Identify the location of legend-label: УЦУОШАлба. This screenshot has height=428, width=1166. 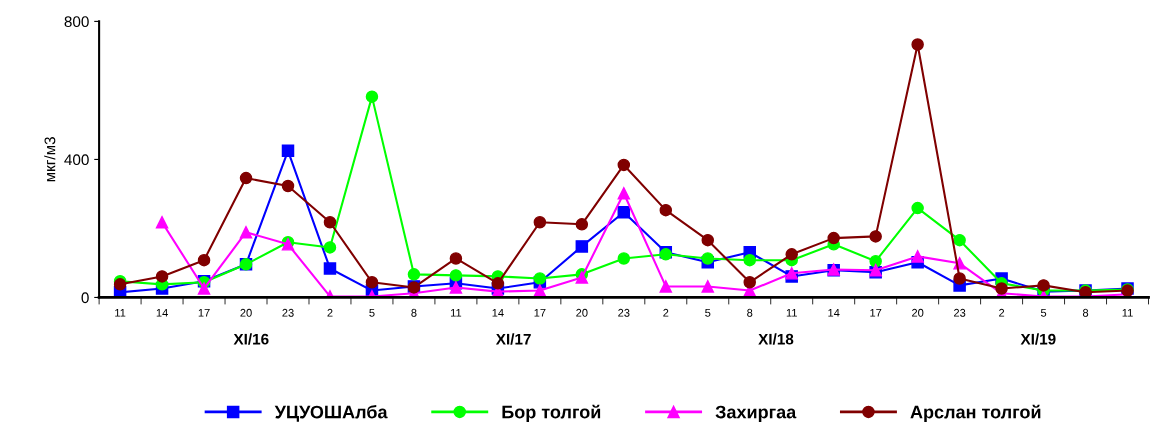
(331, 413).